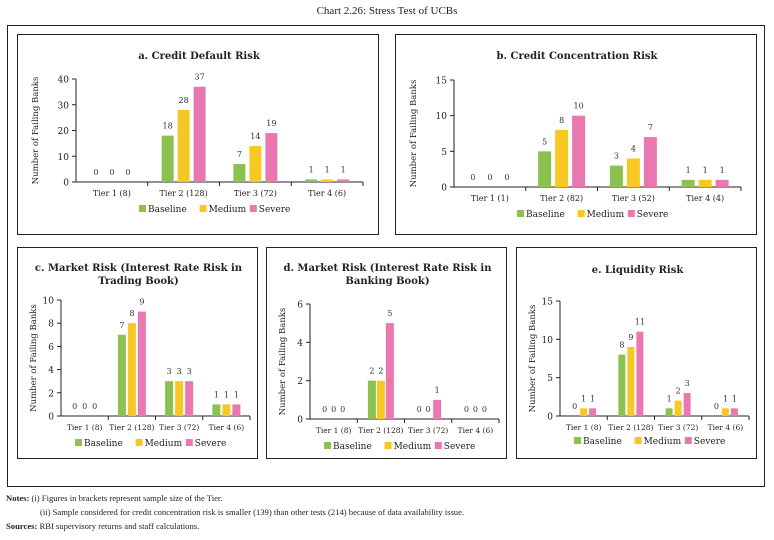 The width and height of the screenshot is (774, 540). Describe the element at coordinates (387, 281) in the screenshot. I see `chart-title: Banking Book)` at that location.